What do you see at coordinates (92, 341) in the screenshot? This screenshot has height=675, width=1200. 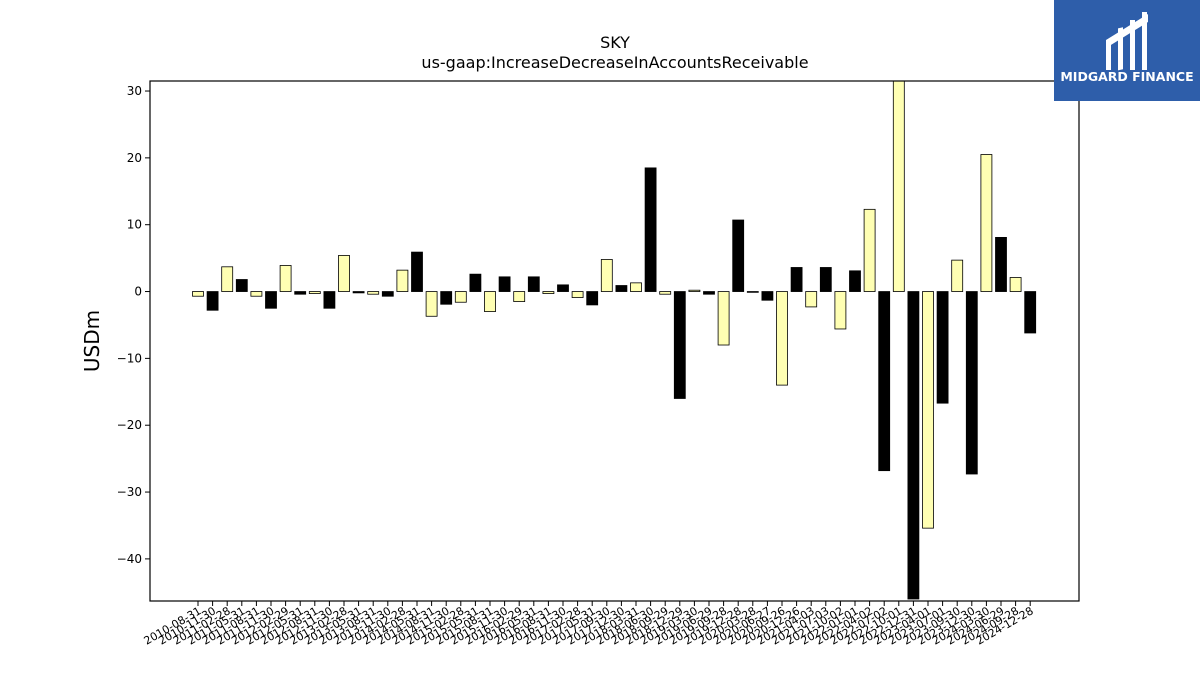 I see `y-axis-label: USDm` at bounding box center [92, 341].